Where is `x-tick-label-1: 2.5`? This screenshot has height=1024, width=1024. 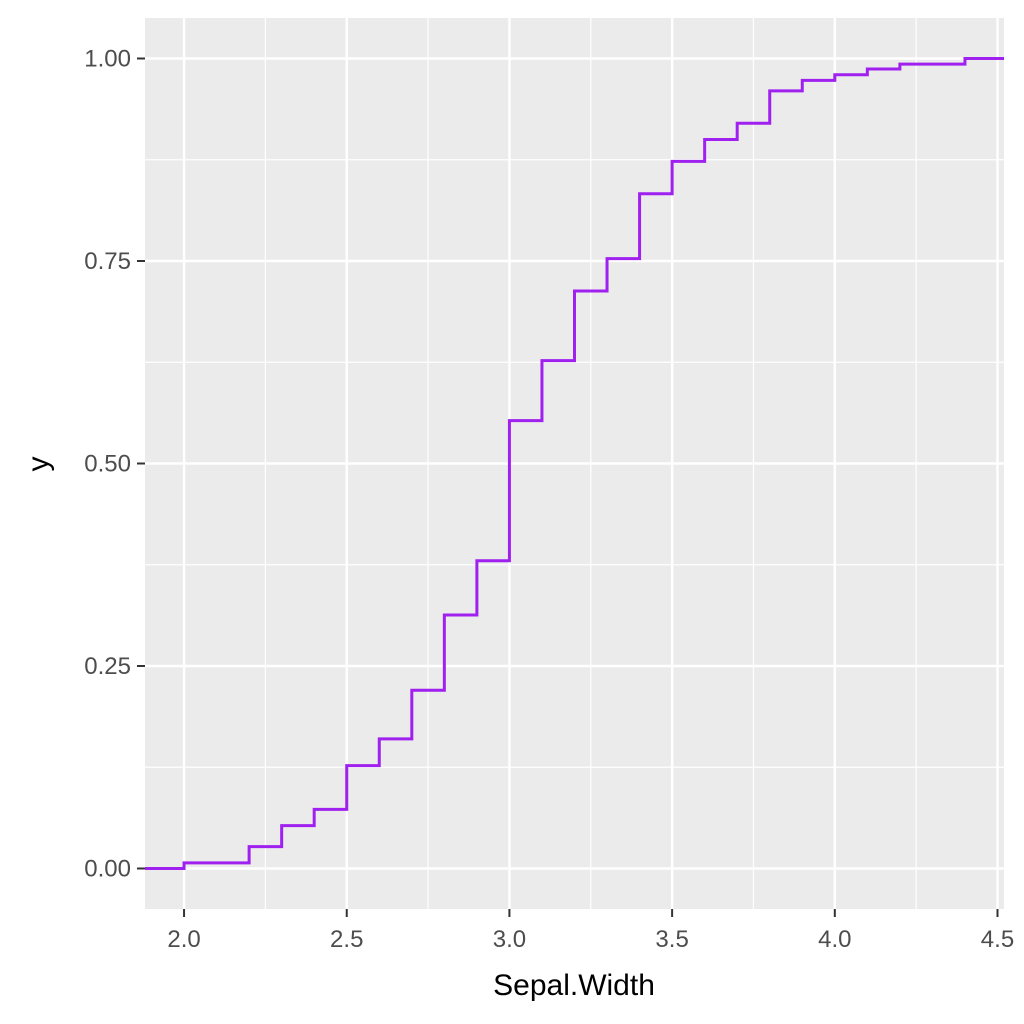
x-tick-label-1: 2.5 is located at coordinates (346, 939).